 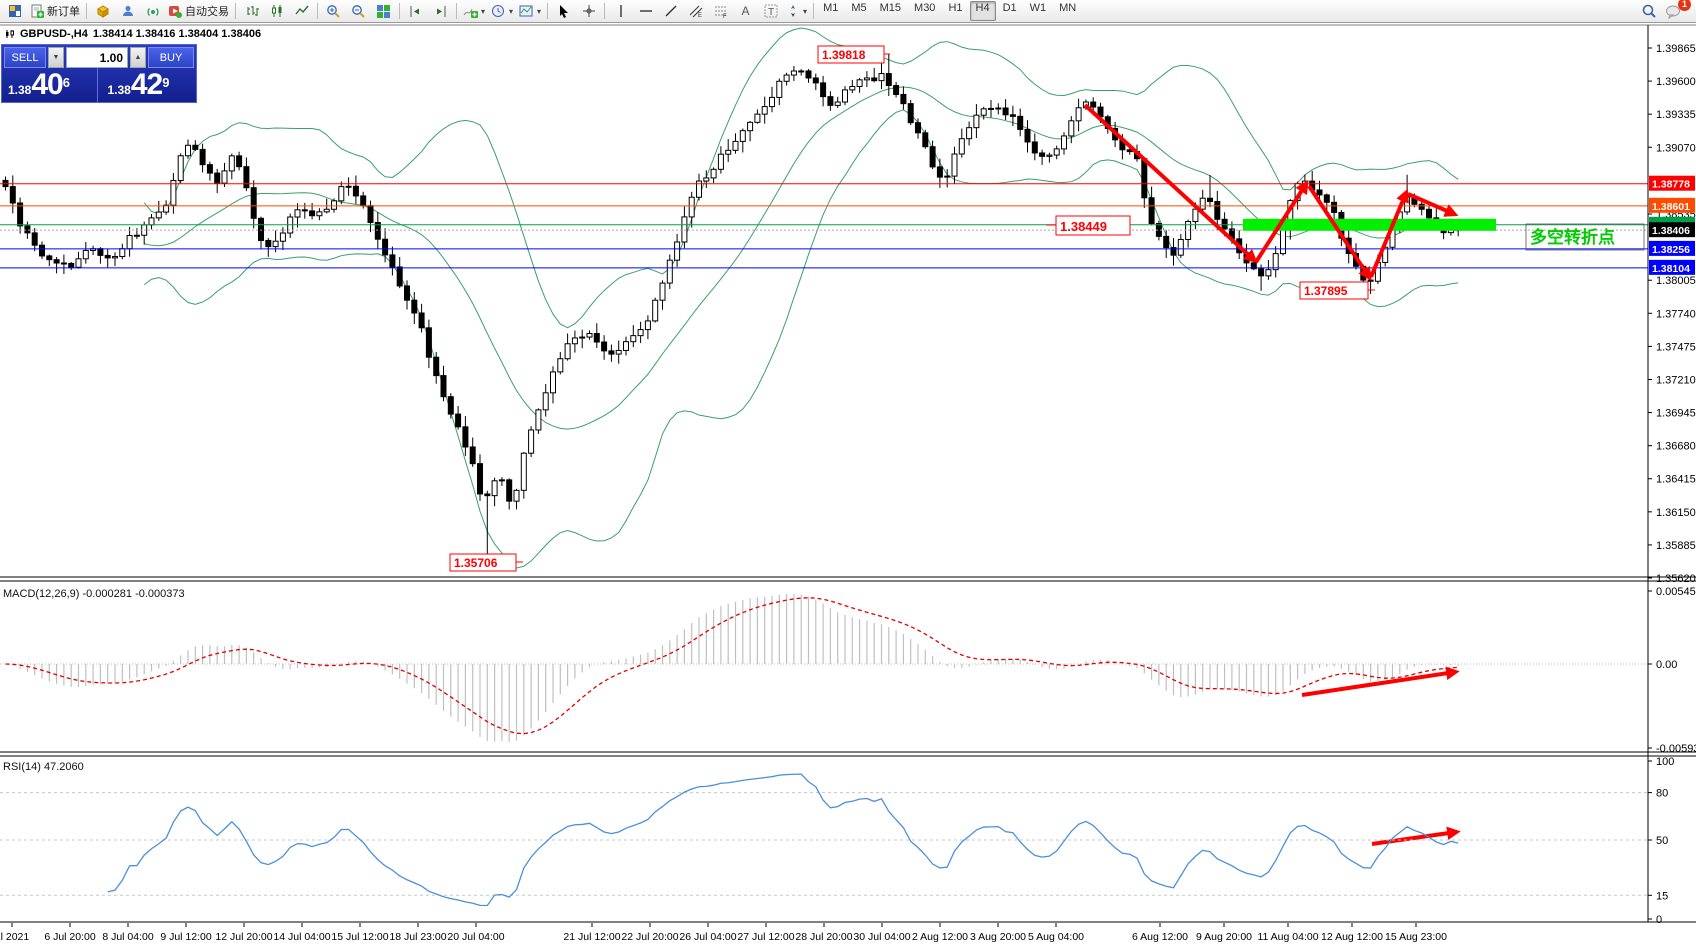 What do you see at coordinates (474, 11) in the screenshot?
I see `indicators-button: ▾` at bounding box center [474, 11].